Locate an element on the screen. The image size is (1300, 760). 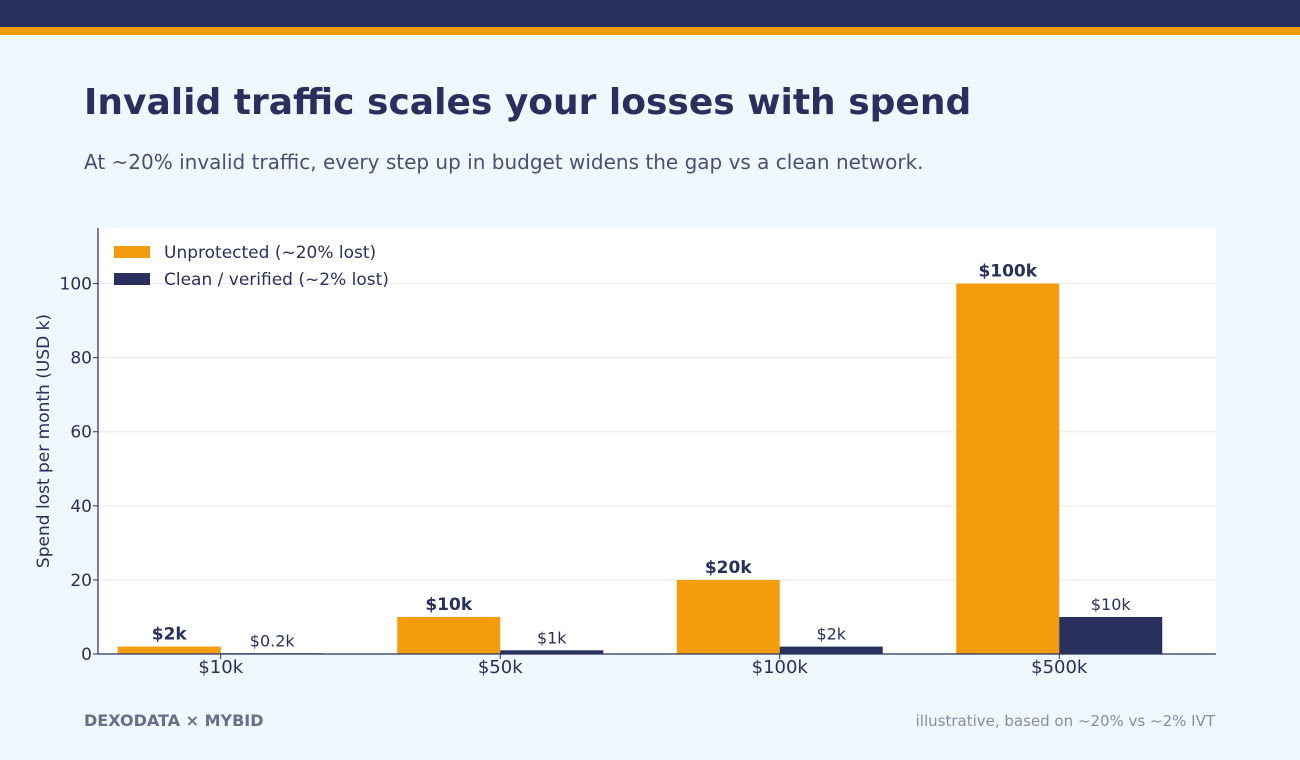
y-axis-label: Spend lost per month (USD k) is located at coordinates (44, 441).